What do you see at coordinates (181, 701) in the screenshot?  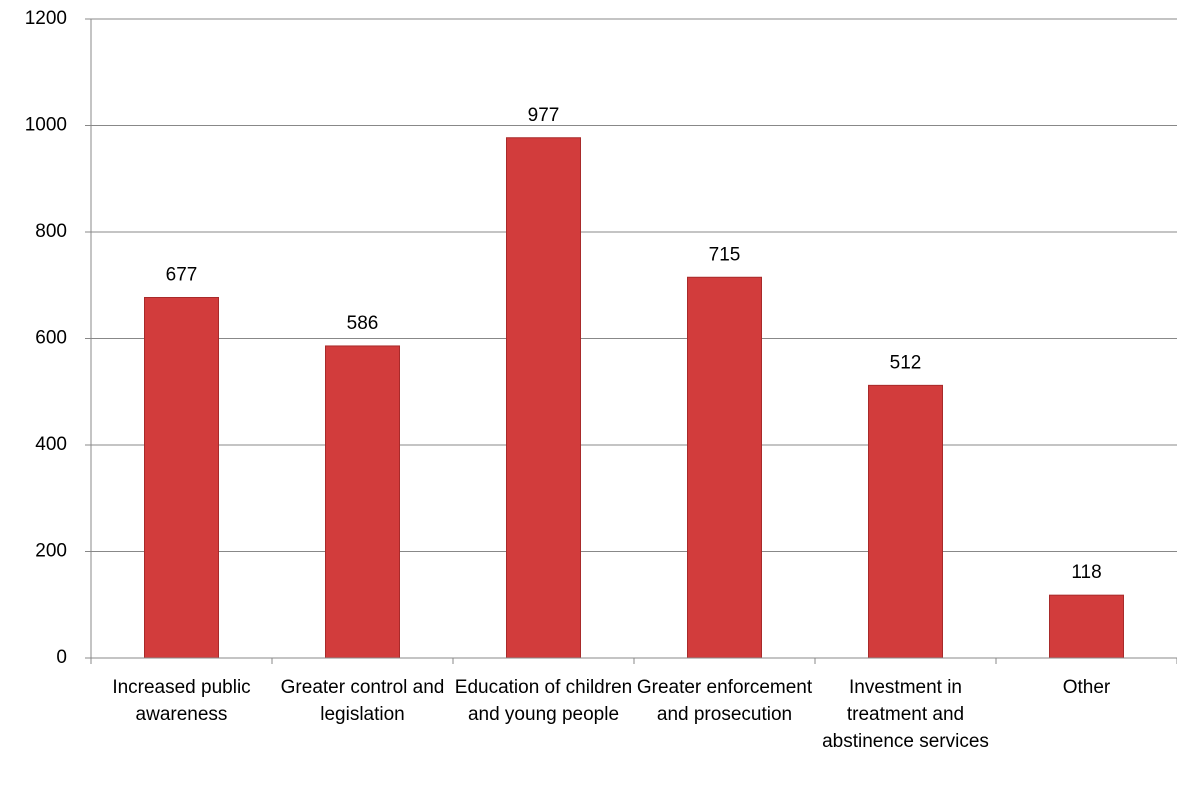 I see `x-tick-label: Increased public awareness` at bounding box center [181, 701].